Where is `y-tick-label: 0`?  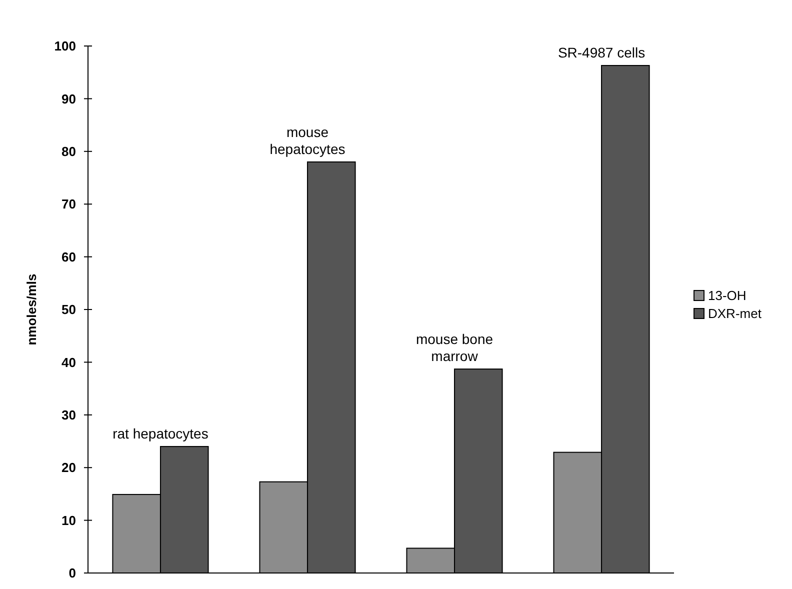
y-tick-label: 0 is located at coordinates (72, 573).